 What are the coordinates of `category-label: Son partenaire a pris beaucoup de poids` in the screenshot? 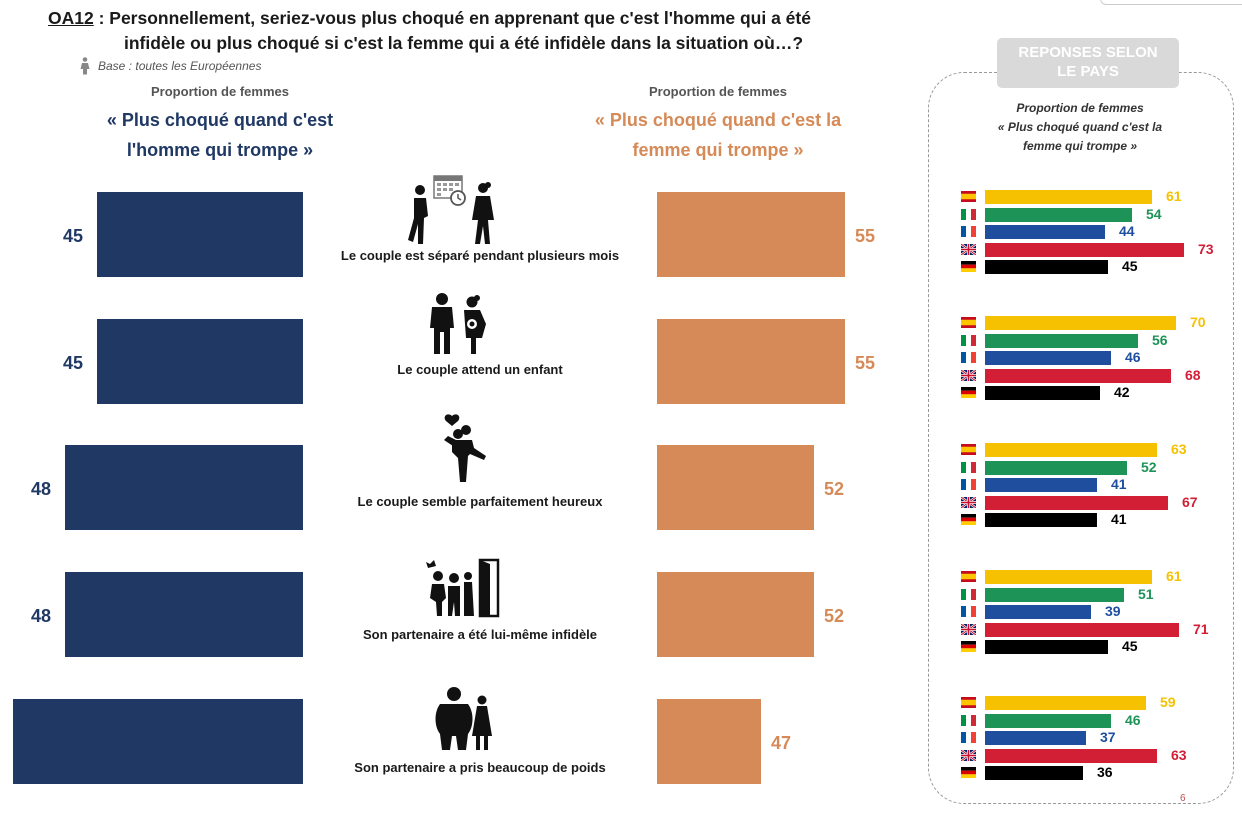 It's located at (480, 767).